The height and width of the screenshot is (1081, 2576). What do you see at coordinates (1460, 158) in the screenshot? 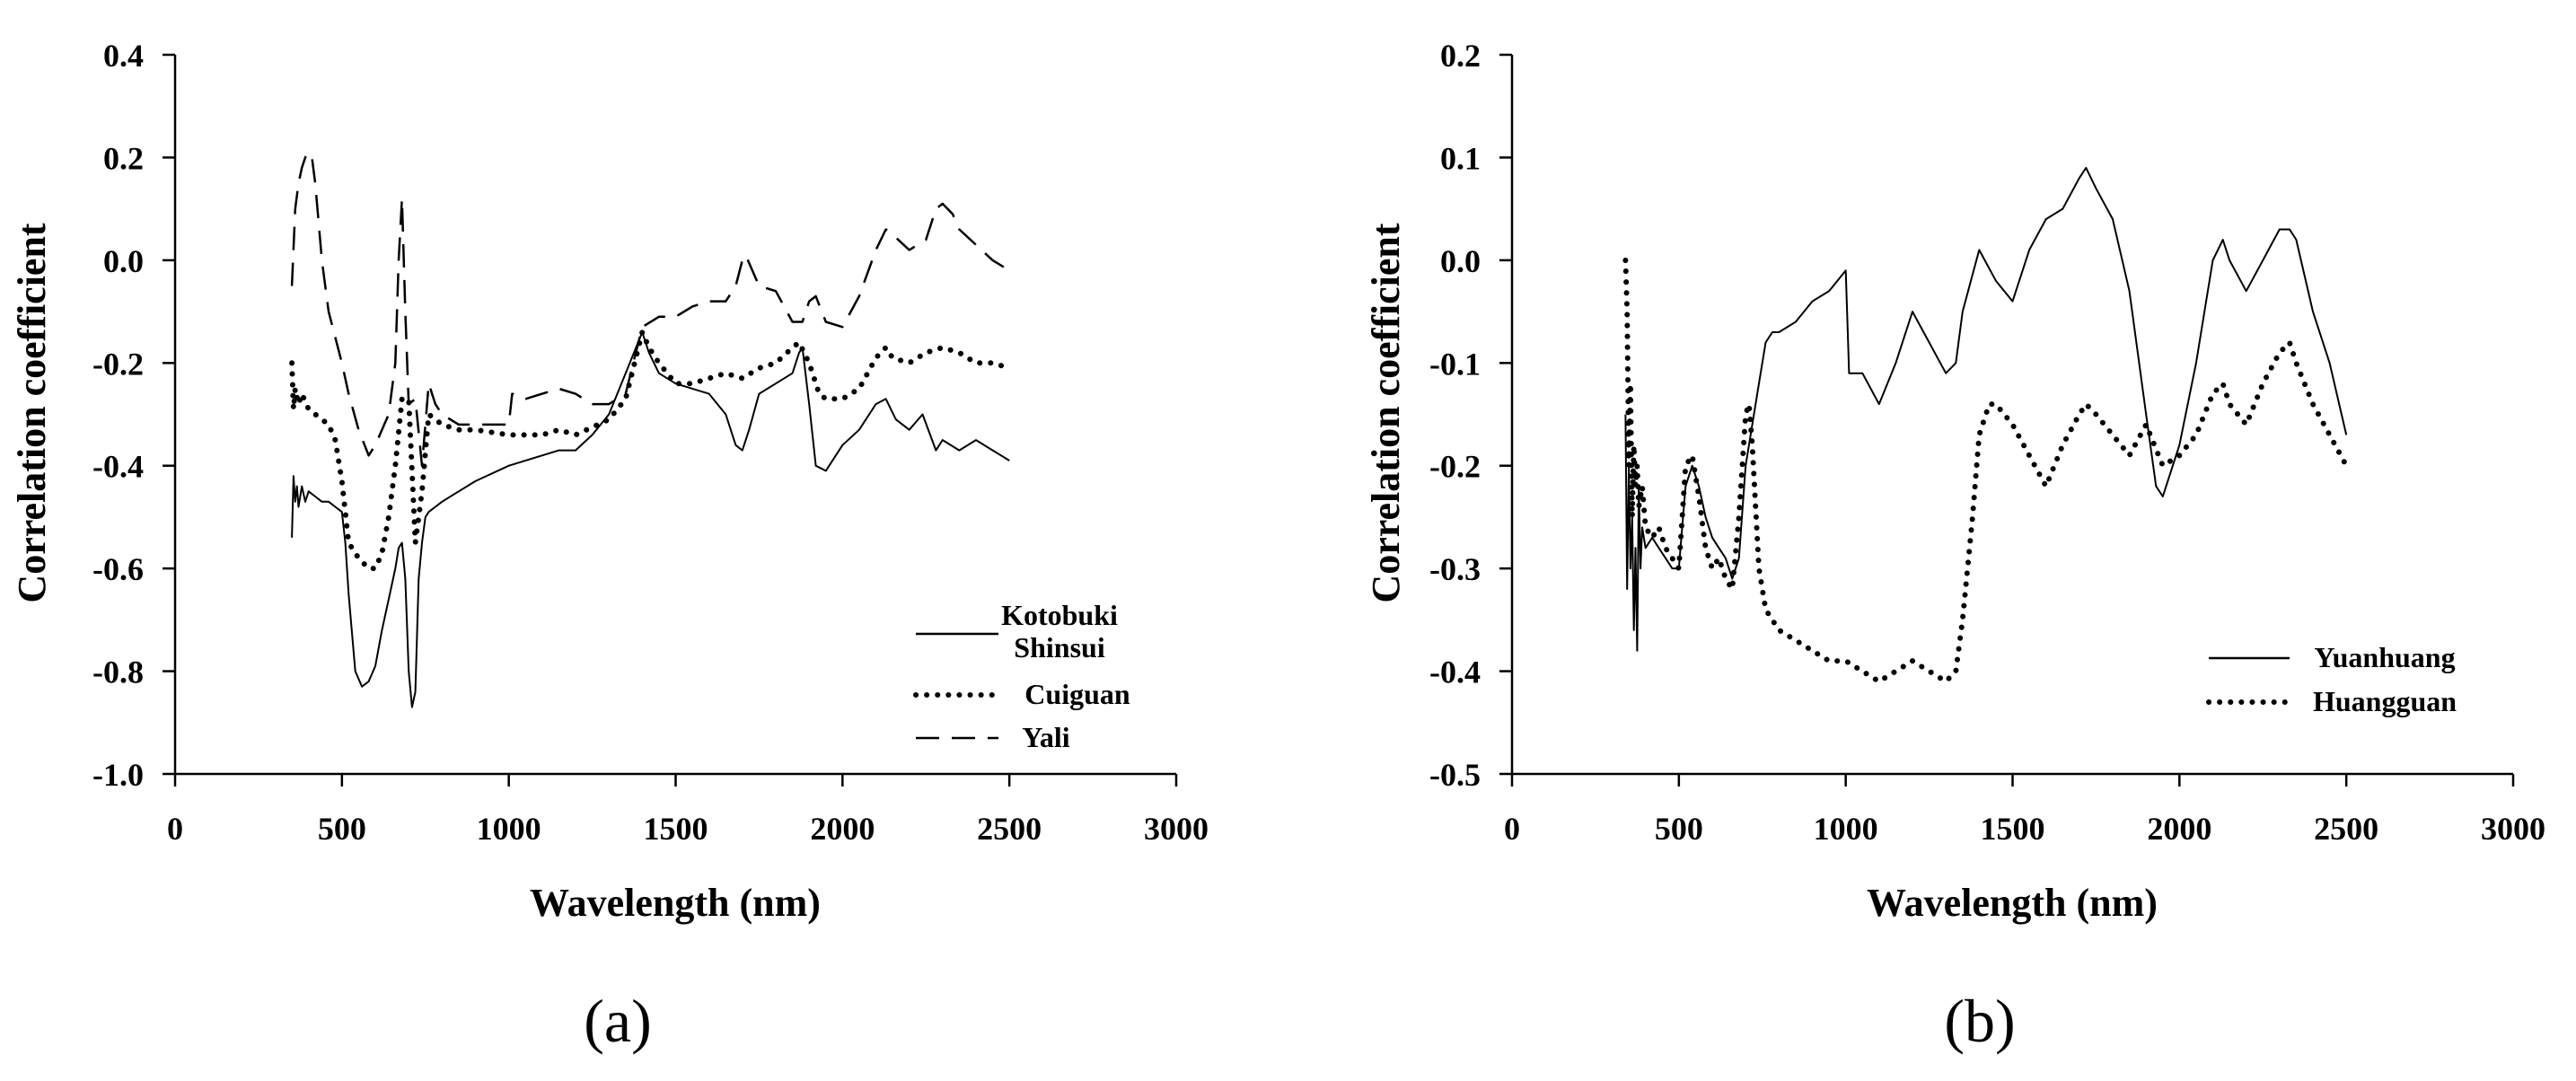
I see `y-tick-label: 0.1` at bounding box center [1460, 158].